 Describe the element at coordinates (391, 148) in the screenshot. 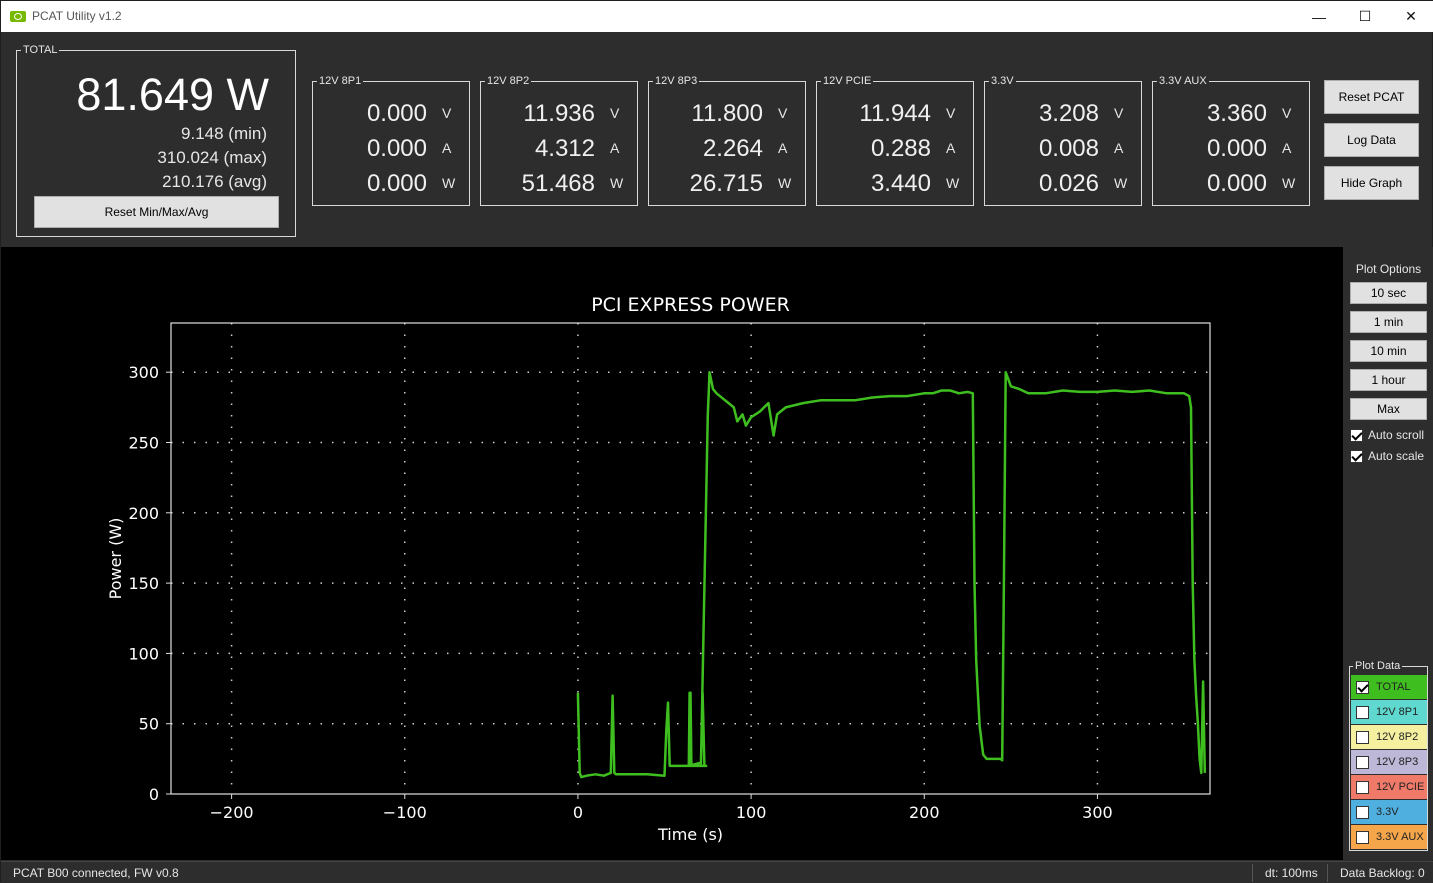

I see `rail-current-row: 0.000 A` at that location.